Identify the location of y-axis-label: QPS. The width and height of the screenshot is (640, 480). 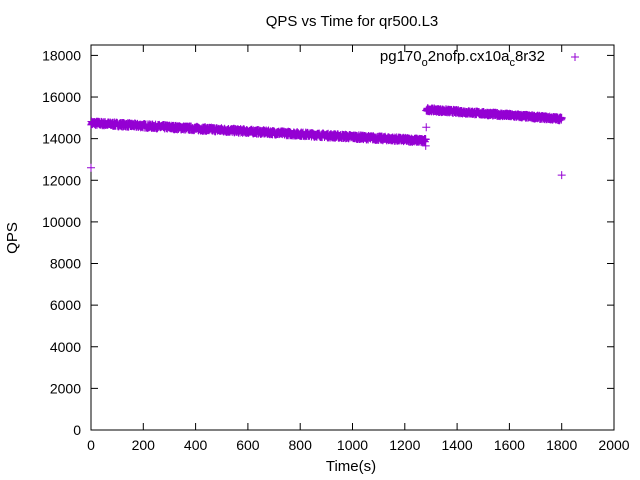
(12, 238).